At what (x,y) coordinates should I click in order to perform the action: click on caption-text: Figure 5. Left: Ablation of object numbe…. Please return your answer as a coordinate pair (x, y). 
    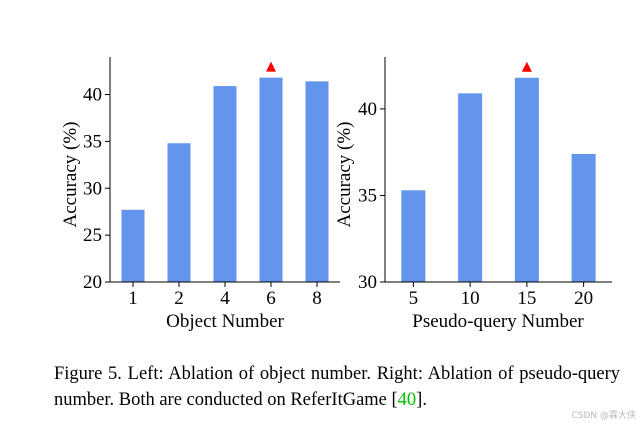
    Looking at the image, I should click on (337, 387).